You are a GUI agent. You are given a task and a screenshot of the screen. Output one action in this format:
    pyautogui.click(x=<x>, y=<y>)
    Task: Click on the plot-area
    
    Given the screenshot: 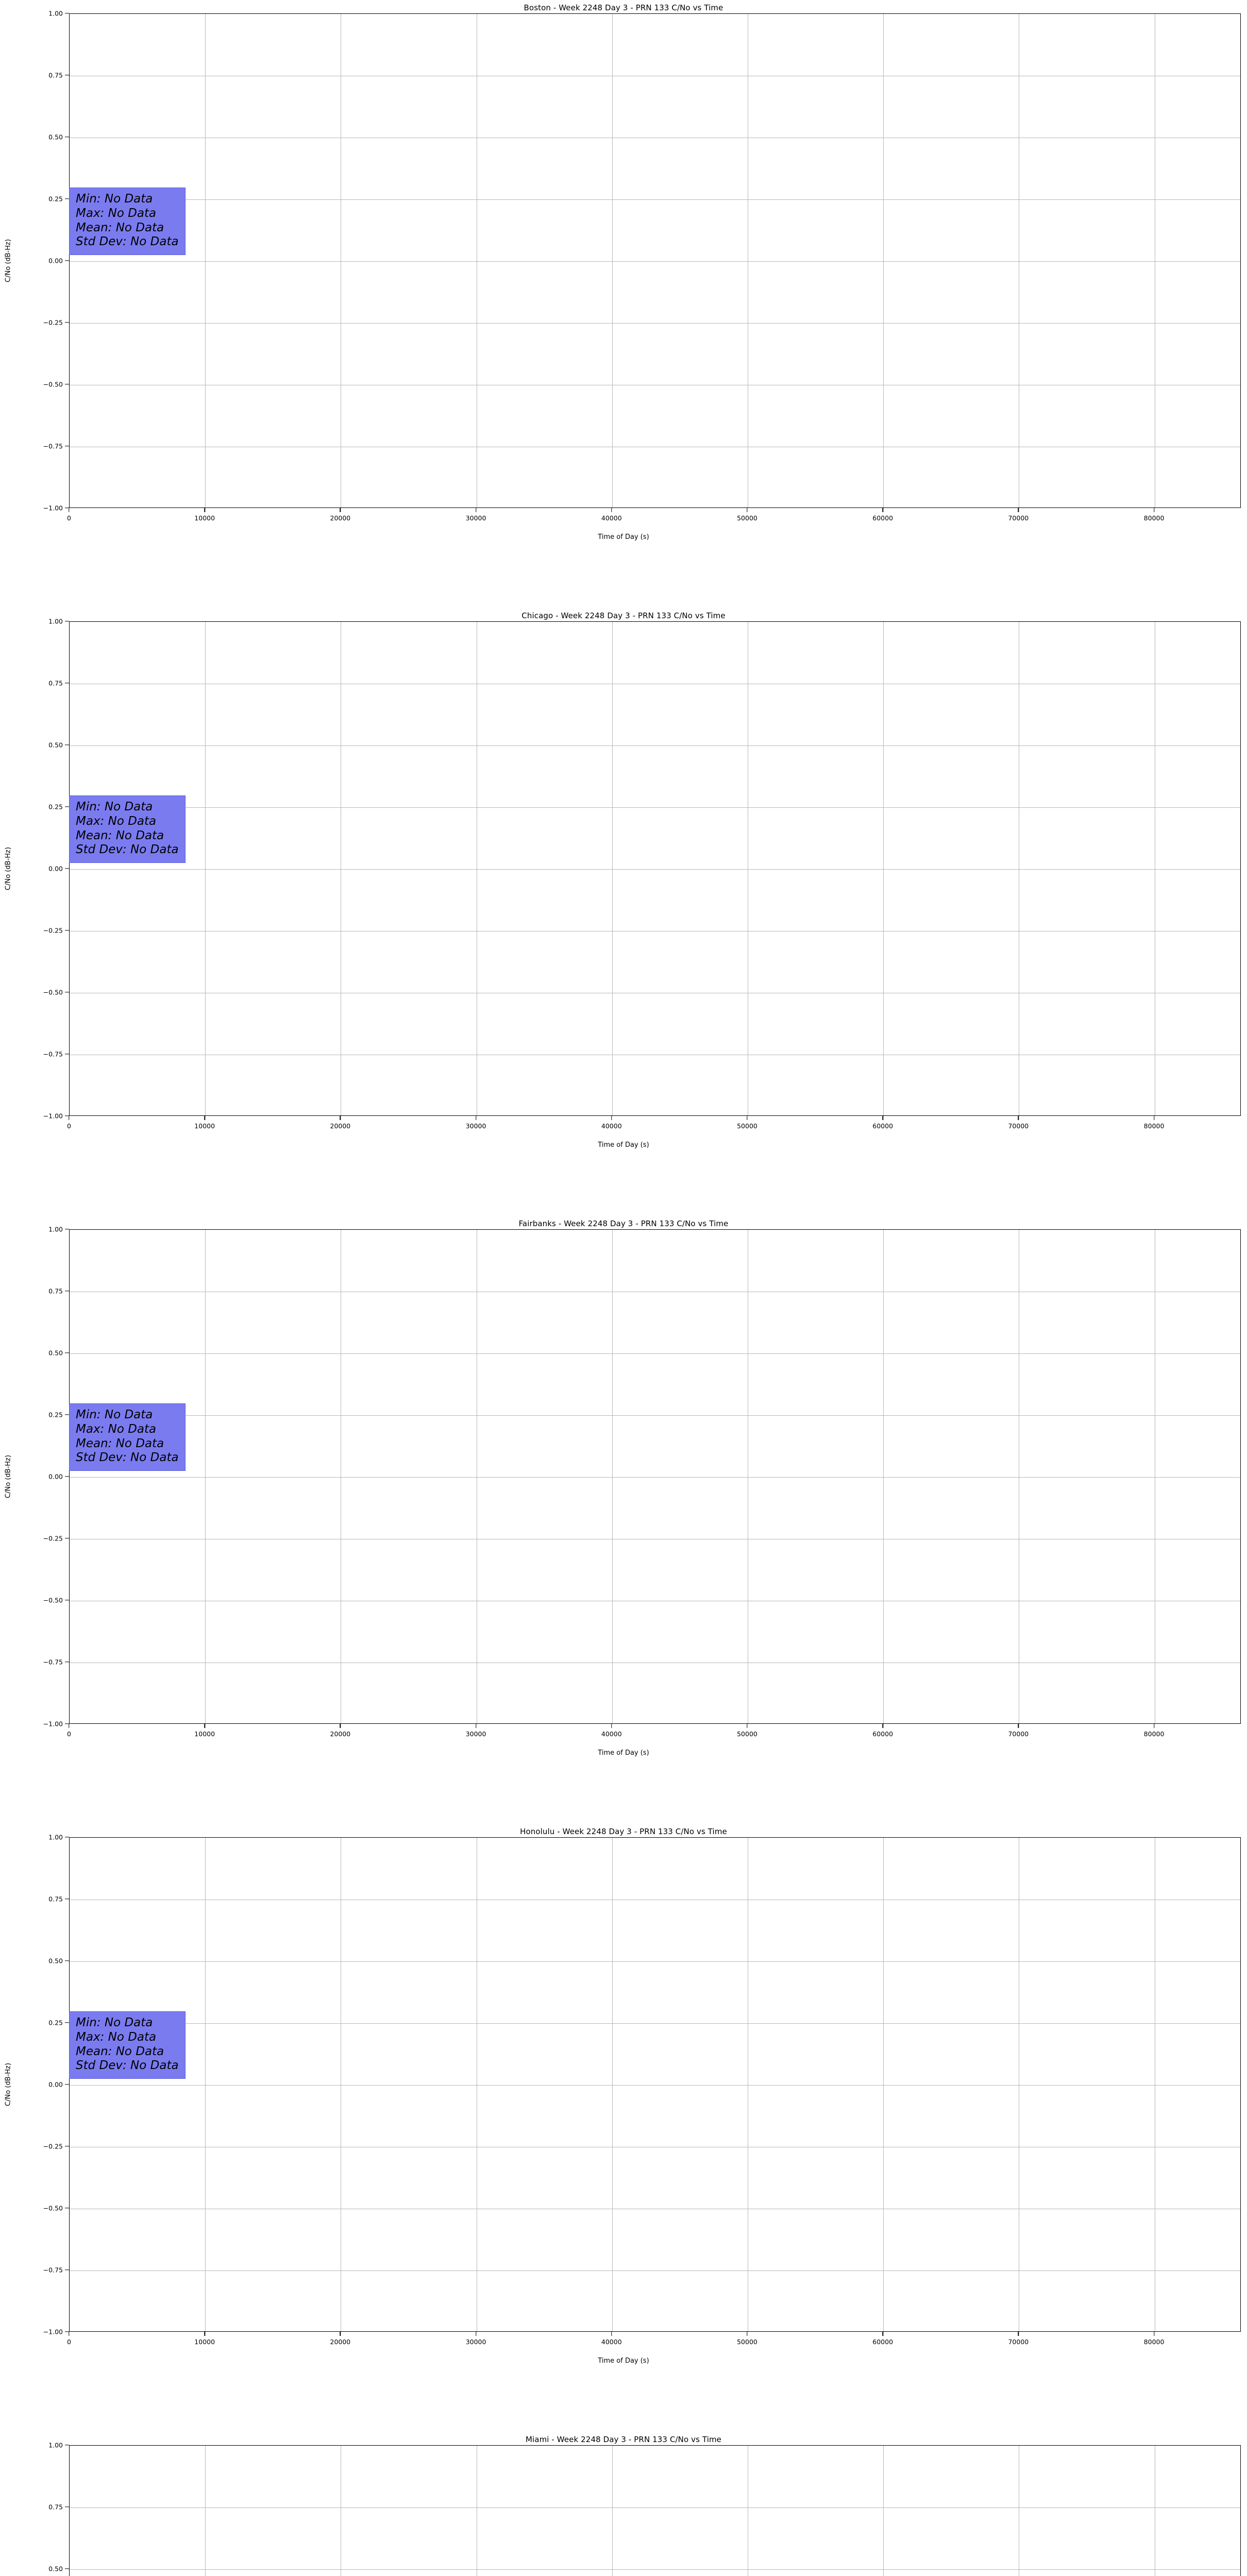 What is the action you would take?
    pyautogui.click(x=655, y=2510)
    